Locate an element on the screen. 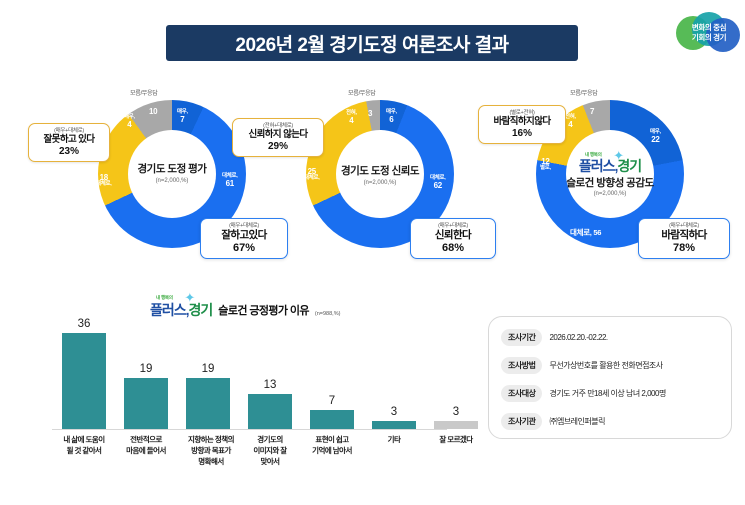 This screenshot has height=505, width=745. info-value: ㈜엠브레인퍼블릭 is located at coordinates (577, 421).